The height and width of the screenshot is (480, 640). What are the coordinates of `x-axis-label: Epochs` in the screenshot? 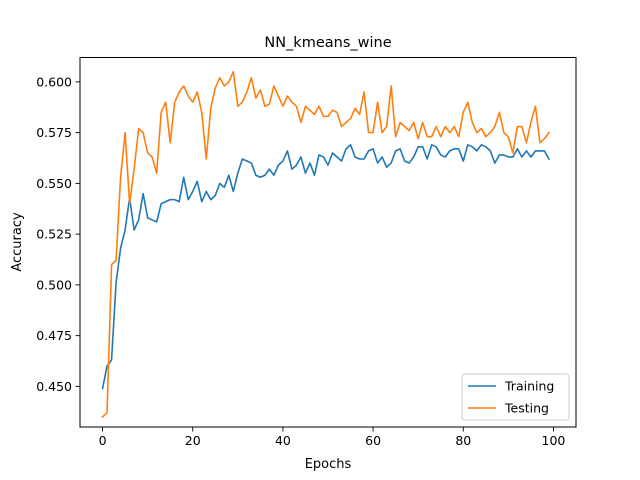 It's located at (328, 464).